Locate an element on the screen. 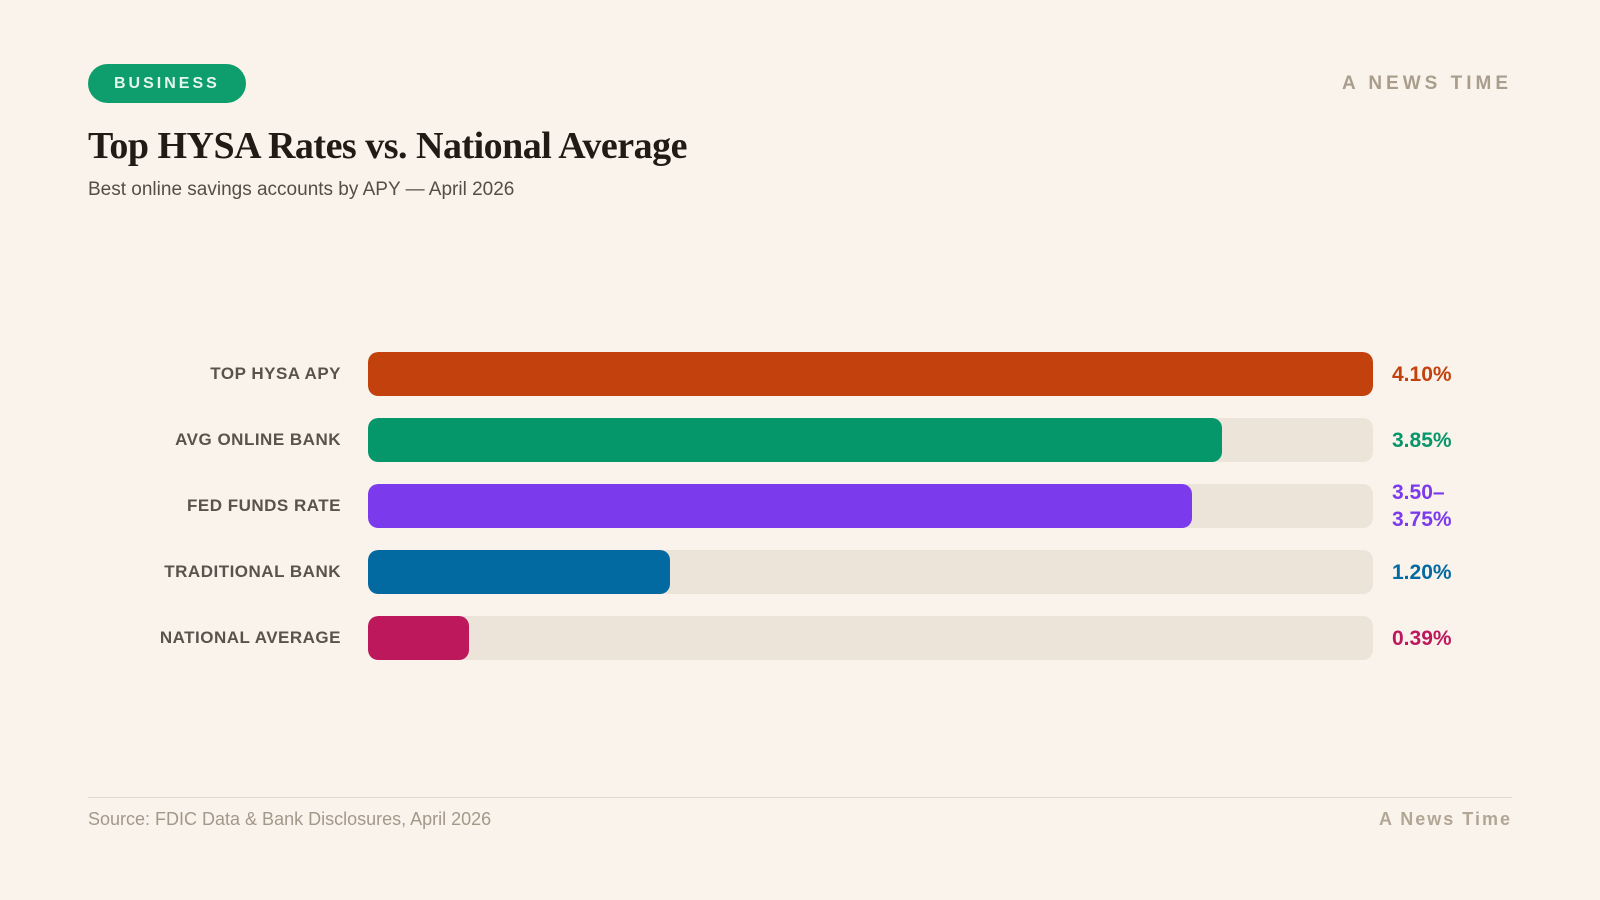 This screenshot has width=1600, height=900. bar-label: FED FUNDS RATE is located at coordinates (263, 505).